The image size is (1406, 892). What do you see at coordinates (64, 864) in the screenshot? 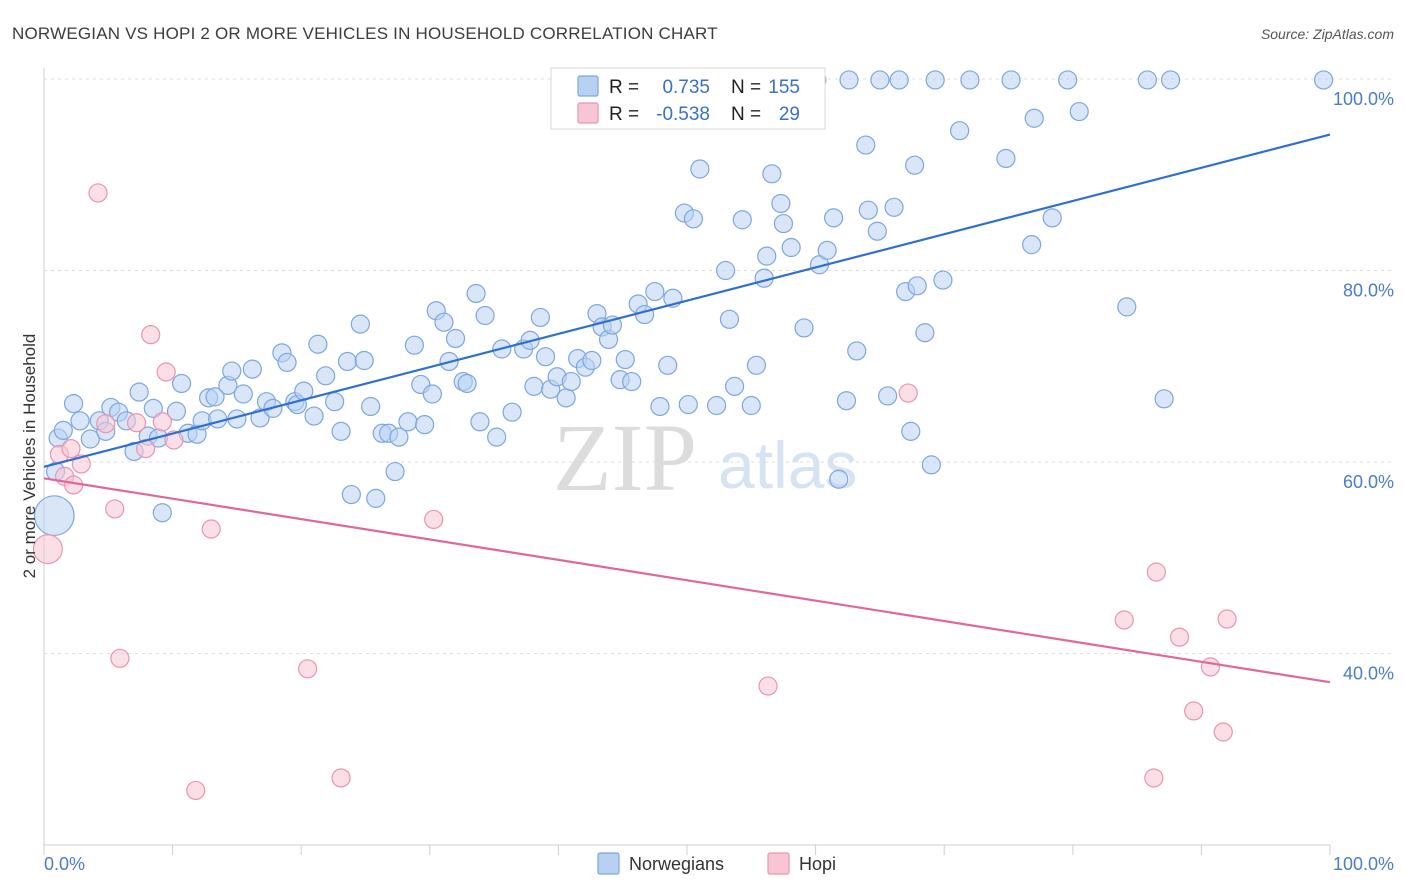
I see `x-tick-label-min: 0.0%` at bounding box center [64, 864].